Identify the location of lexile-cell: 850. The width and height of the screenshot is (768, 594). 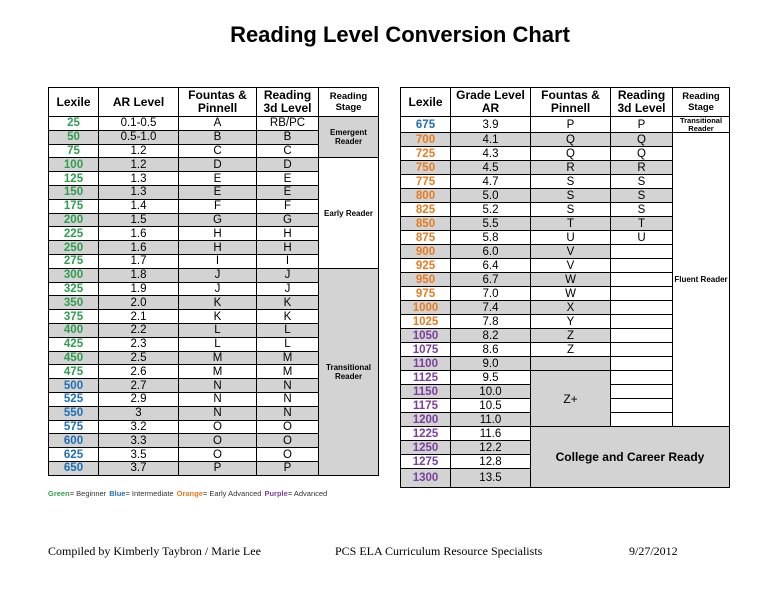
(425, 223).